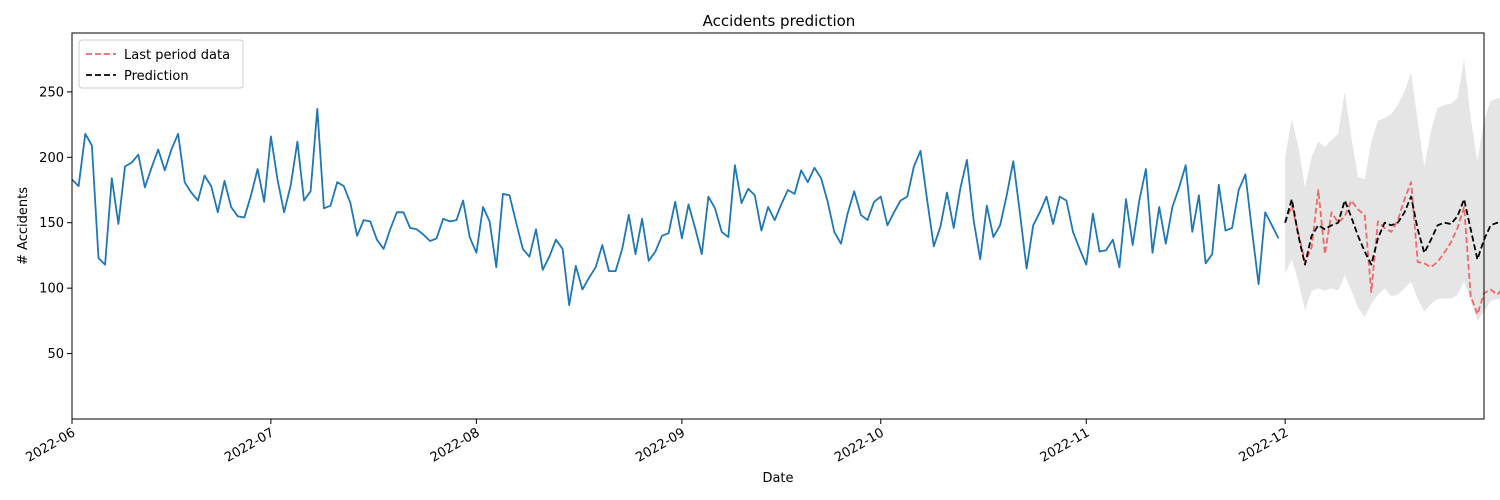 The width and height of the screenshot is (1500, 500). I want to click on prediction-band-area, so click(1392, 190).